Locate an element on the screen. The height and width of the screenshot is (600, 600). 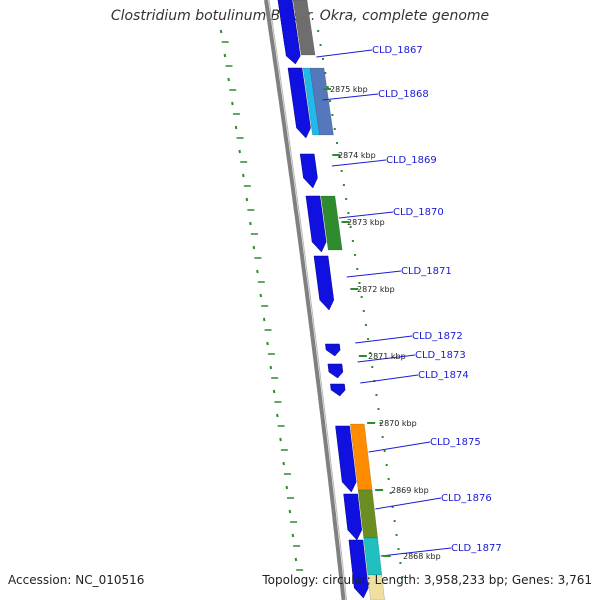
kbp-tick-label: 2873 kbp is located at coordinates (366, 222).